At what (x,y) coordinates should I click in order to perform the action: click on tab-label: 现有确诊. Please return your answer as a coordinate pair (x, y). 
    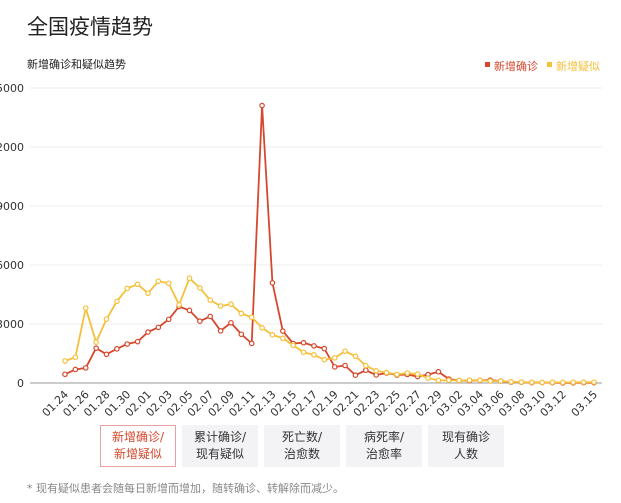
    Looking at the image, I should click on (465, 437).